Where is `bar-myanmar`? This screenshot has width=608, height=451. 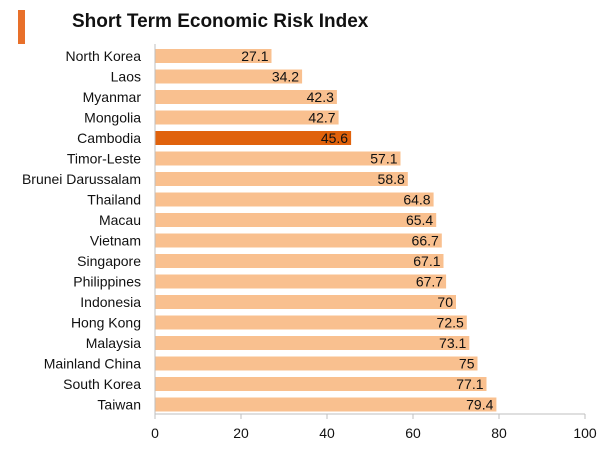
bar-myanmar is located at coordinates (246, 97).